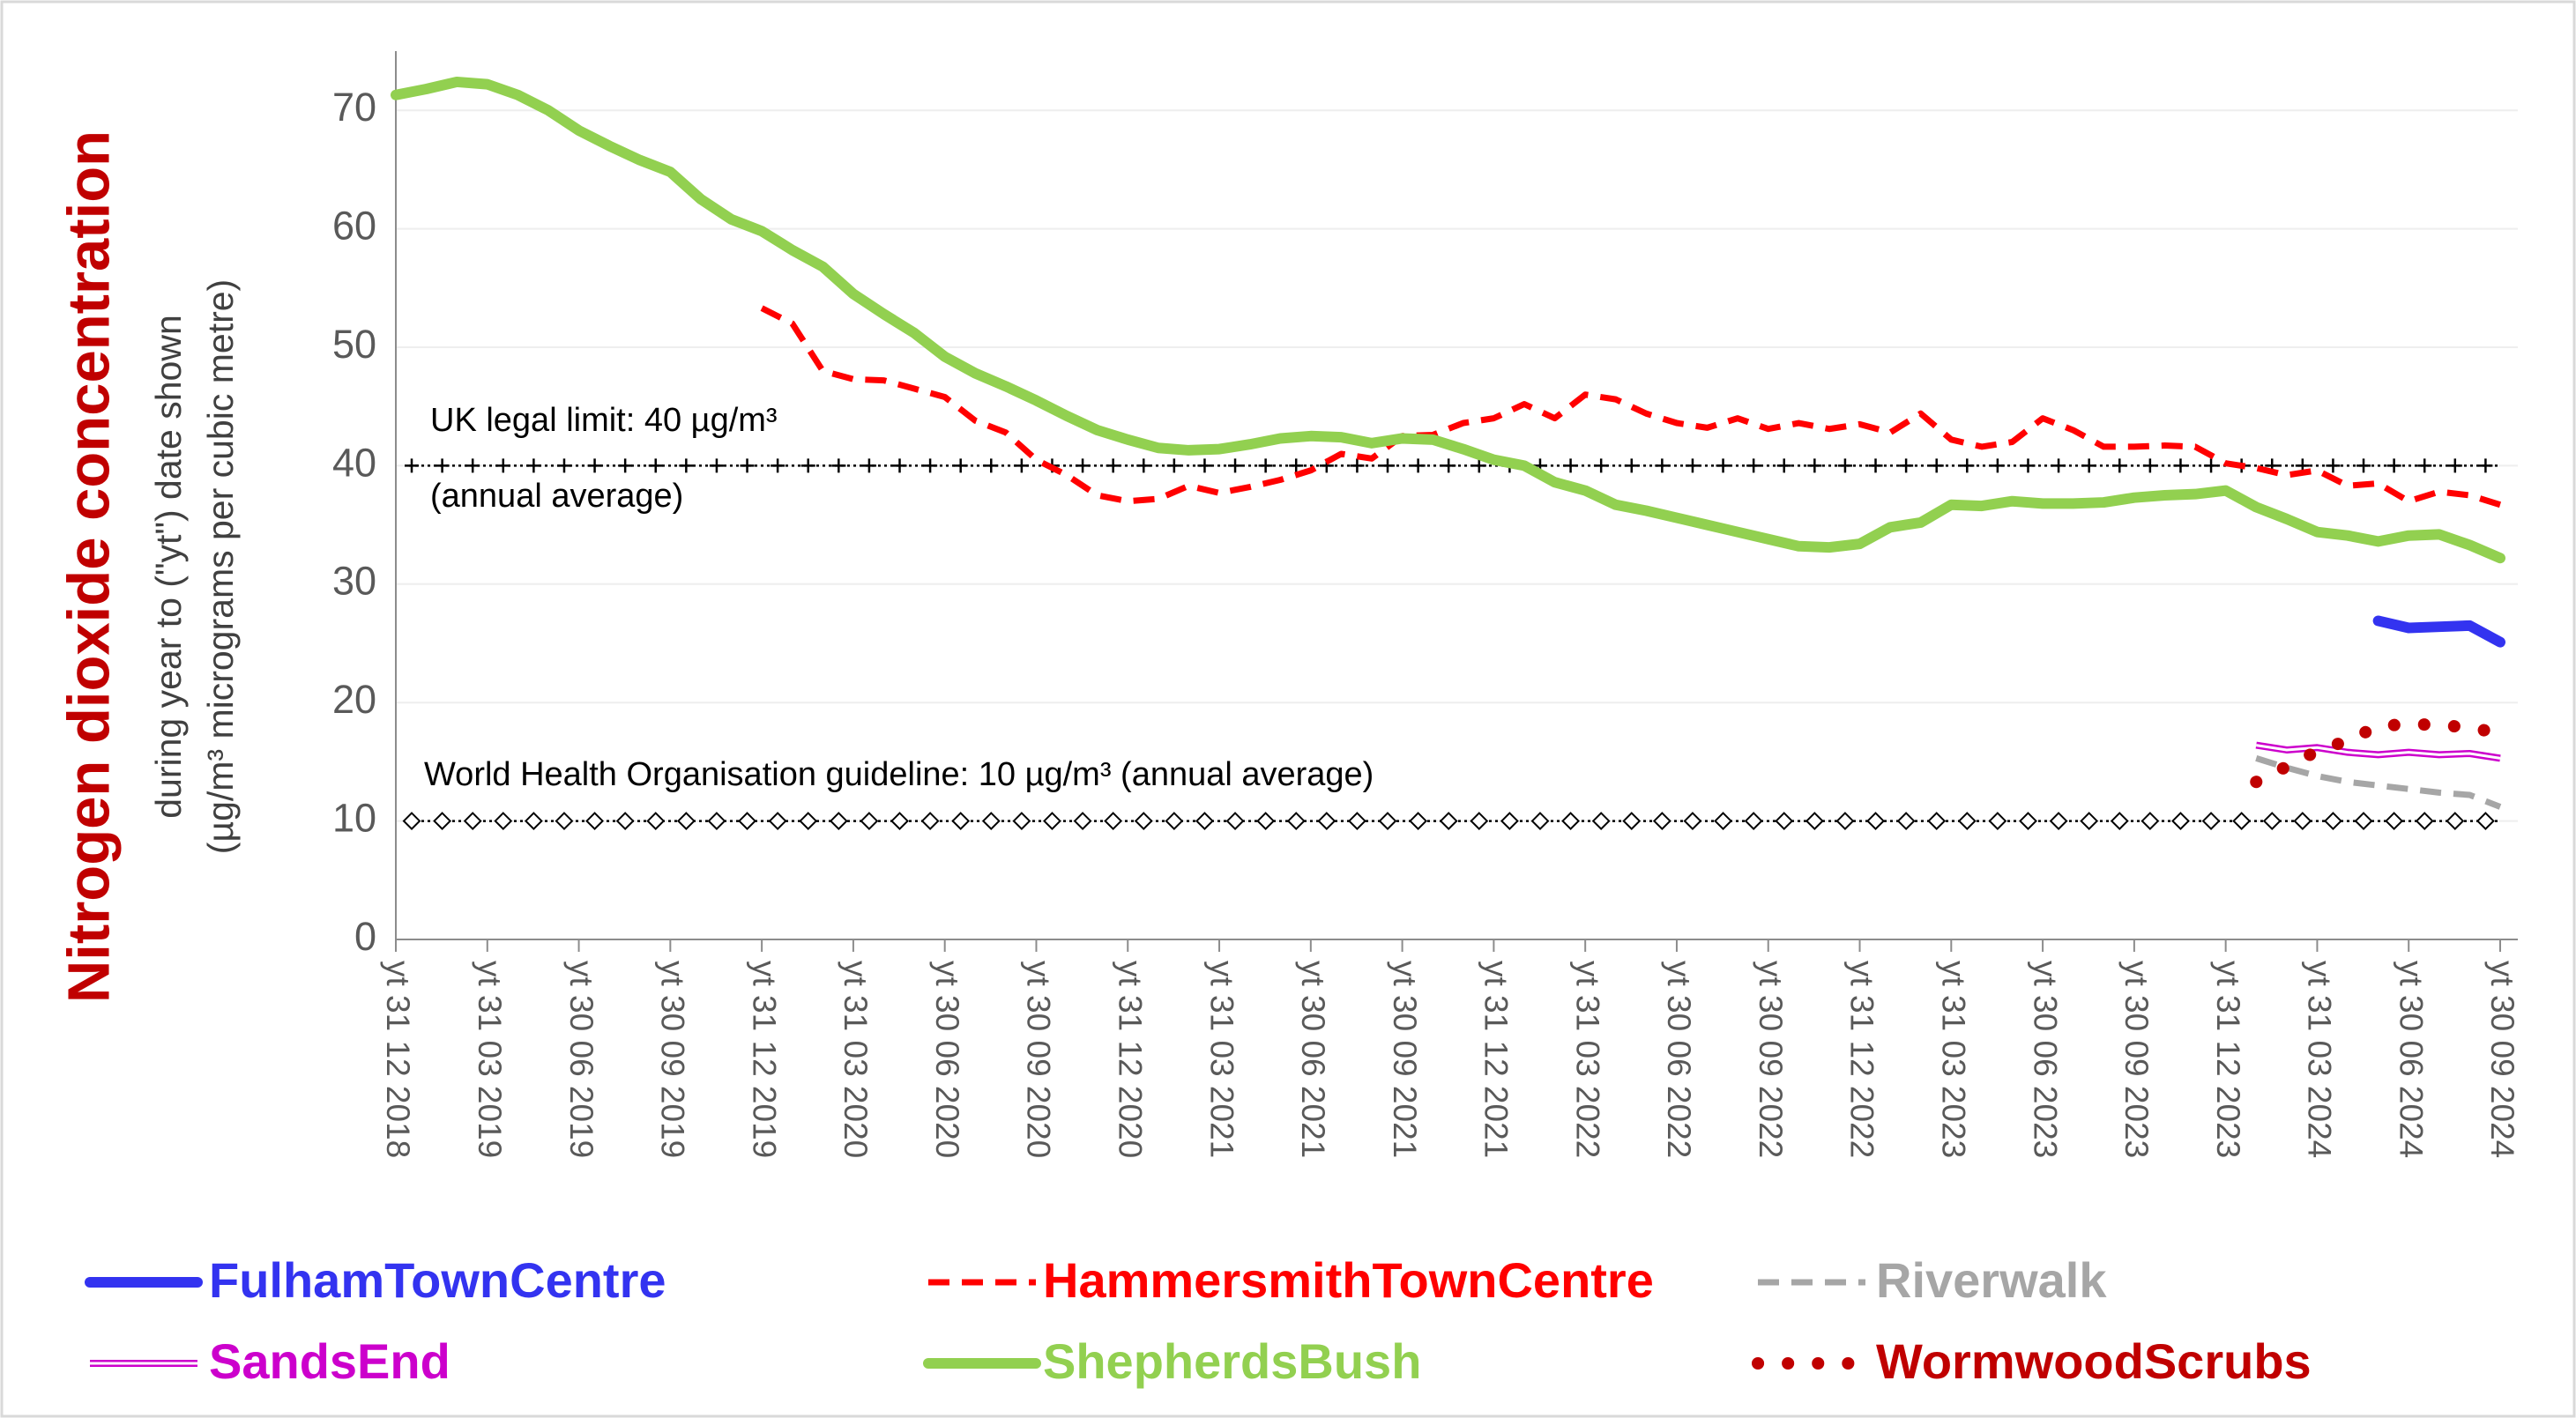 This screenshot has height=1418, width=2576. Describe the element at coordinates (354, 225) in the screenshot. I see `y-tick-label: 60` at that location.